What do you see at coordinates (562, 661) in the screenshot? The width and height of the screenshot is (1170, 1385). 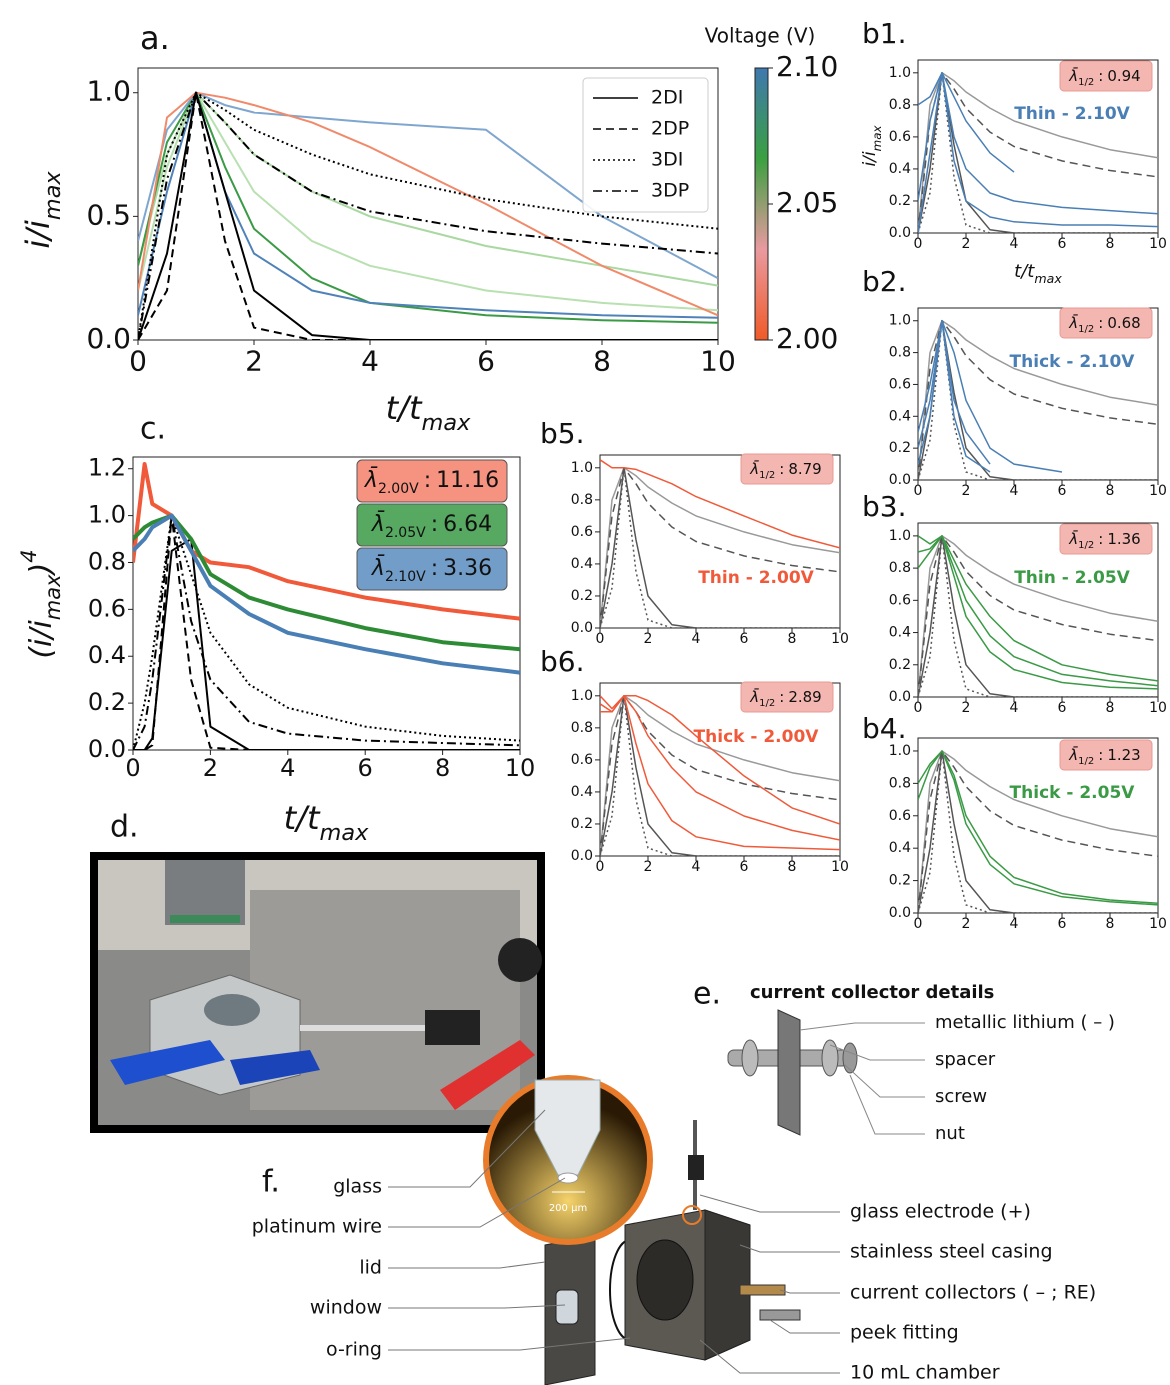 I see `panel-label: b6.` at bounding box center [562, 661].